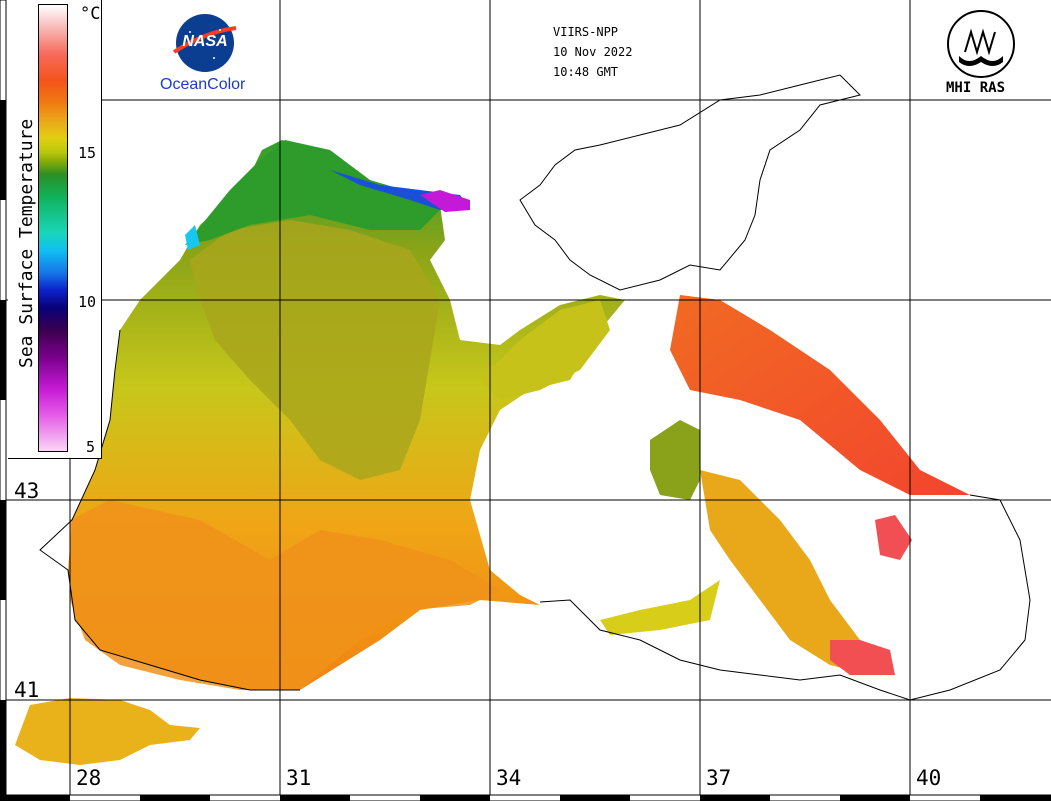 The width and height of the screenshot is (1051, 801). I want to click on east-coast, so click(785, 597).